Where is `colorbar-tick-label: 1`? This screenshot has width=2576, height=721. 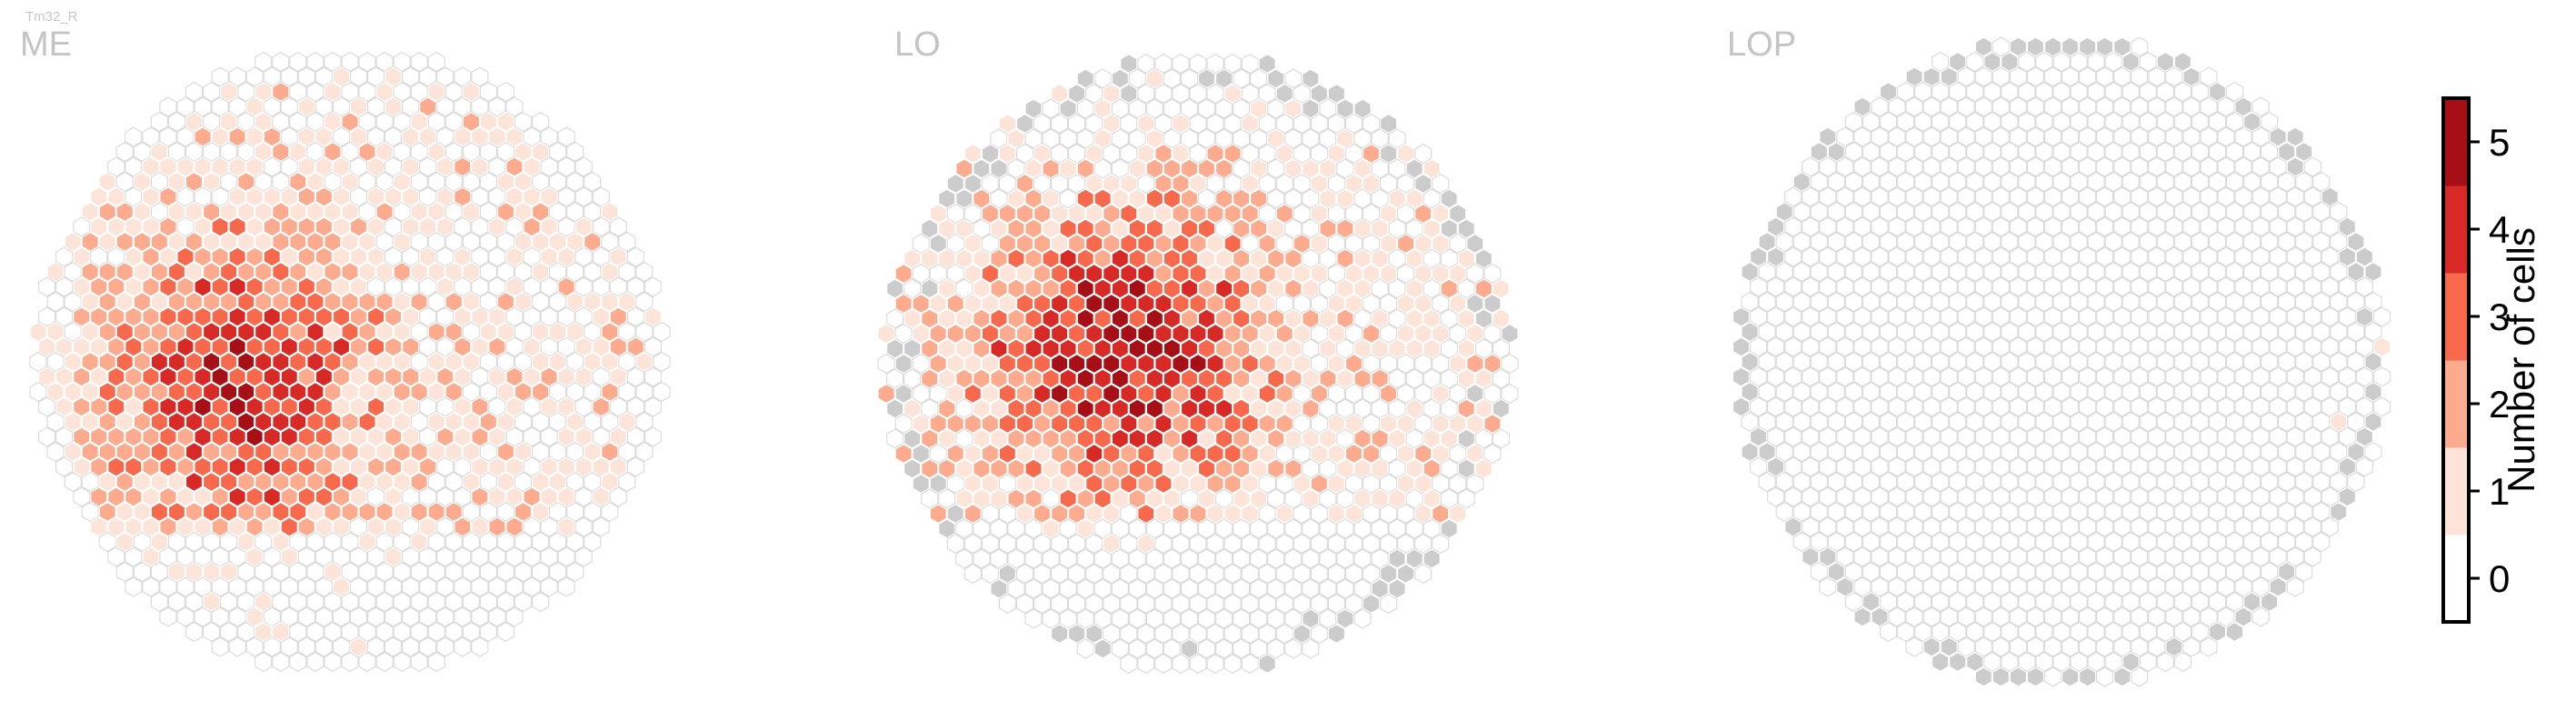 colorbar-tick-label: 1 is located at coordinates (2499, 491).